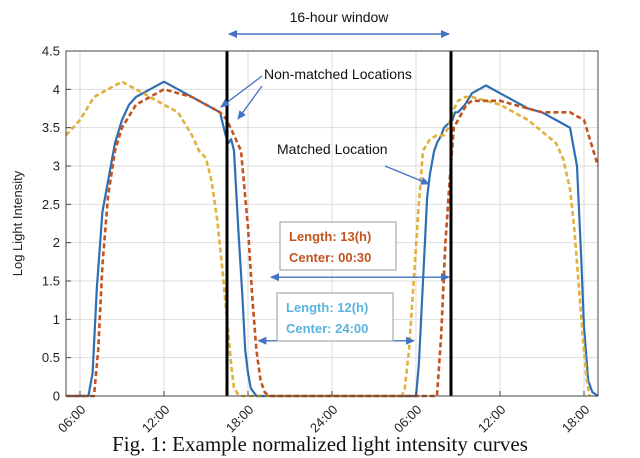  What do you see at coordinates (56, 166) in the screenshot?
I see `y-tick-label: 3` at bounding box center [56, 166].